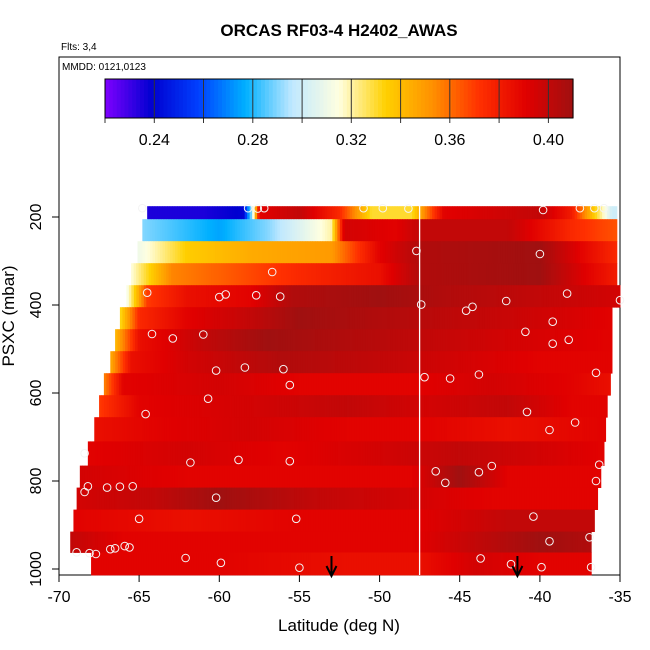 The image size is (650, 650). I want to click on date-annotation: MMDD: 0121,0123, so click(104, 67).